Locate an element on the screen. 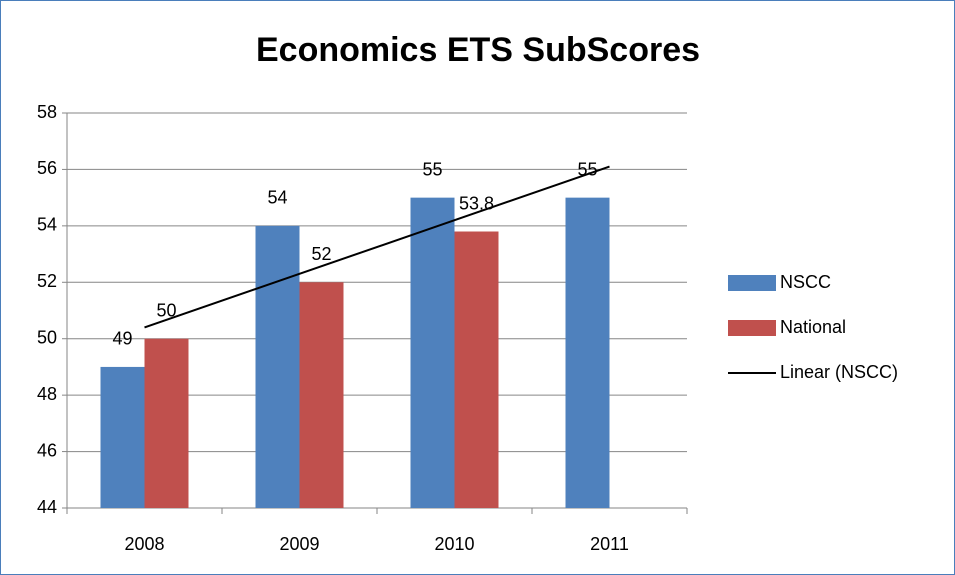  y-tick-label: 58 is located at coordinates (47, 112).